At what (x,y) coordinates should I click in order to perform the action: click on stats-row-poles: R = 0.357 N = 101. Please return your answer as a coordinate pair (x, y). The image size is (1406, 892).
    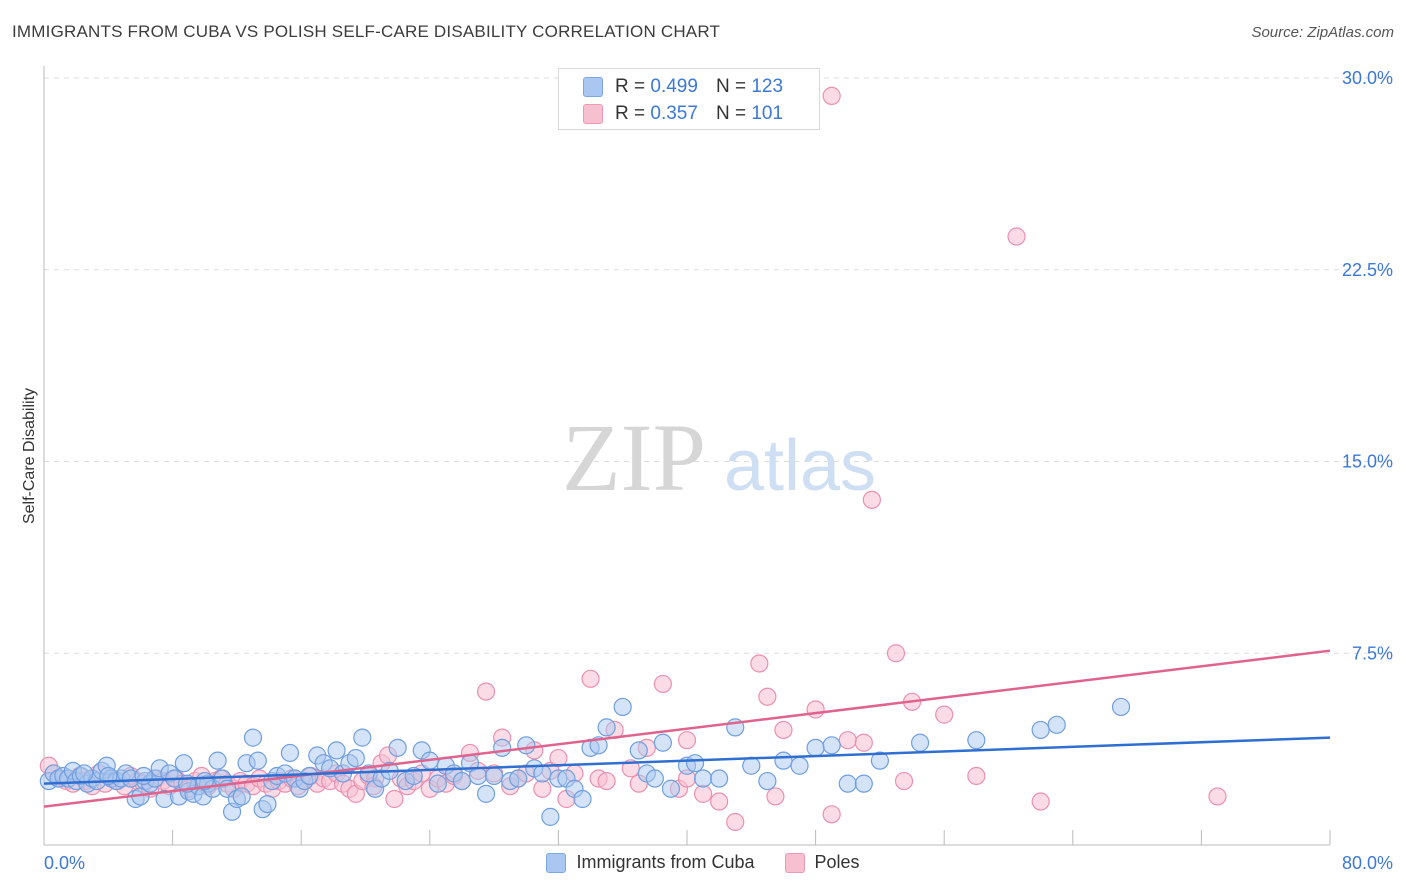
    Looking at the image, I should click on (683, 114).